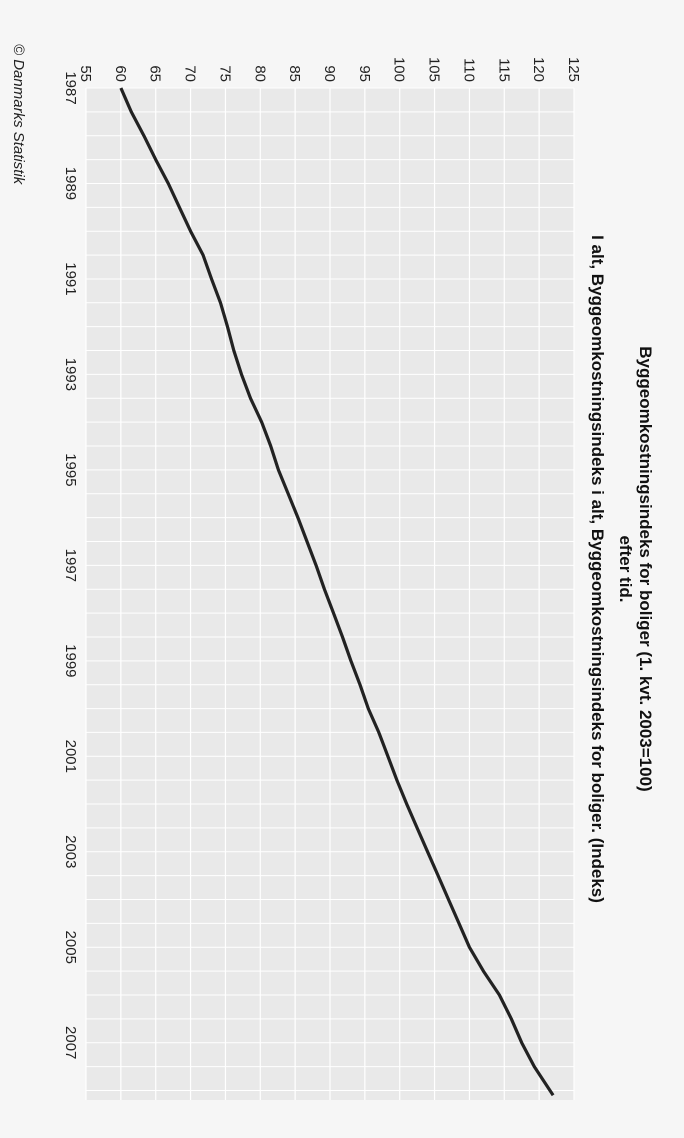  What do you see at coordinates (70, 660) in the screenshot?
I see `x-tick-label: 1999` at bounding box center [70, 660].